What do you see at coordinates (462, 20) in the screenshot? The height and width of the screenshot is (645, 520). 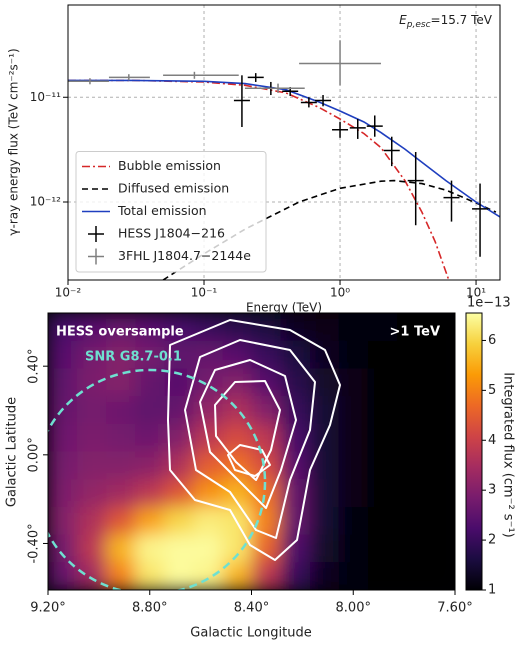 I see `annotation-text: =15.7 TeV` at bounding box center [462, 20].